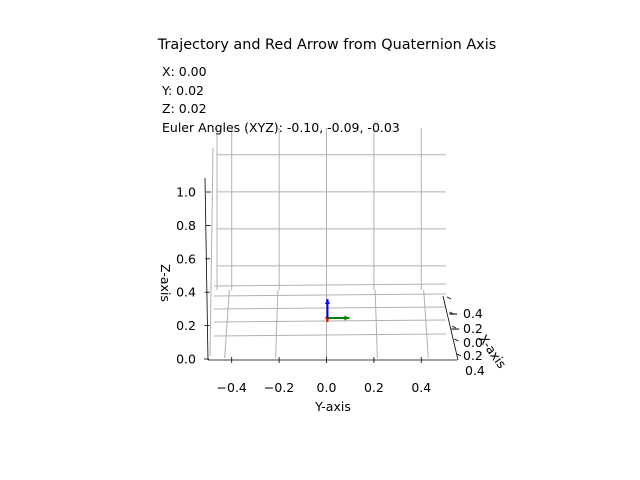 This screenshot has height=480, width=640. I want to click on y-tick-label: −0.4, so click(232, 387).